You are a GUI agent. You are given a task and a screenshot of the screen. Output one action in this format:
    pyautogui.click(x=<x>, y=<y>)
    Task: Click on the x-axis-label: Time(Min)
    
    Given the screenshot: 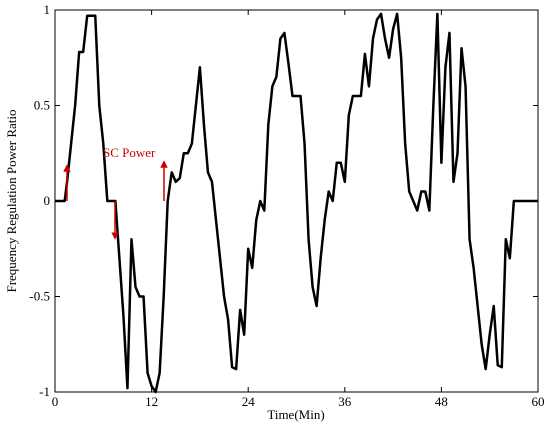 What is the action you would take?
    pyautogui.click(x=295, y=414)
    